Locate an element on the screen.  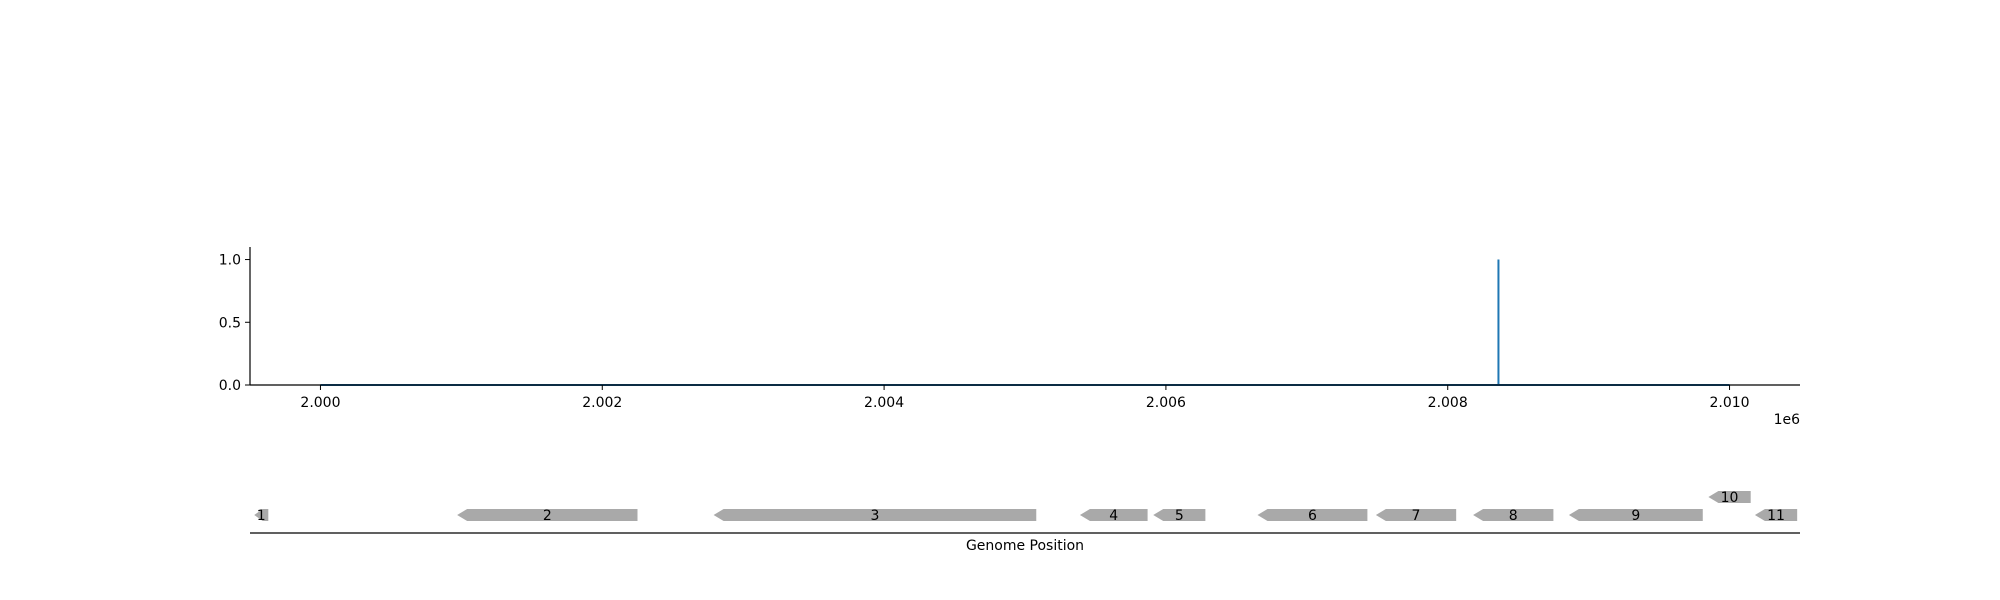
y-tick-label: 0.5 is located at coordinates (230, 323).